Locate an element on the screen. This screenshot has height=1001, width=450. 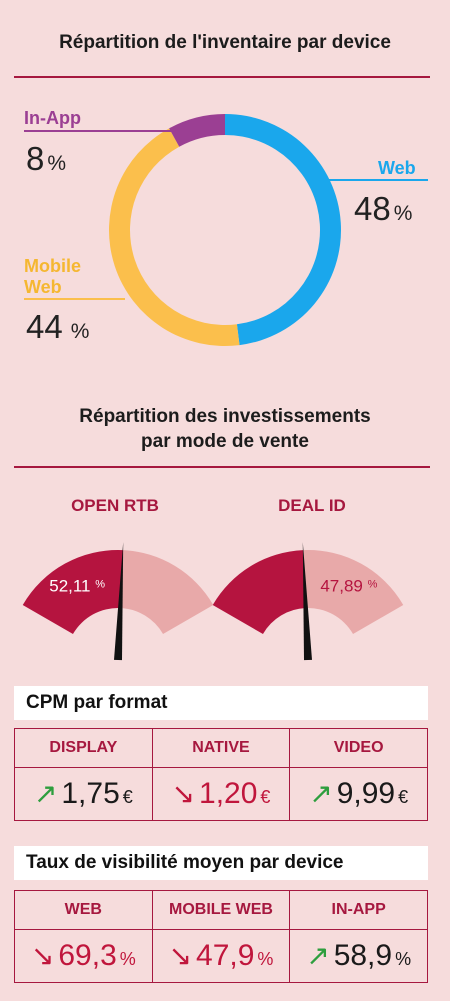
inventory-chart-title: Répartition de l'inventaire par device is located at coordinates (225, 42).